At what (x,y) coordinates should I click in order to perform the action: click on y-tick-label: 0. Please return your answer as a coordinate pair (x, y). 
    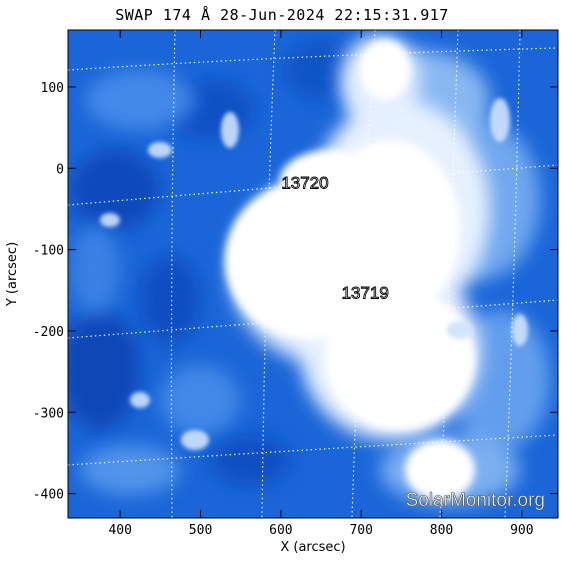
    Looking at the image, I should click on (60, 169).